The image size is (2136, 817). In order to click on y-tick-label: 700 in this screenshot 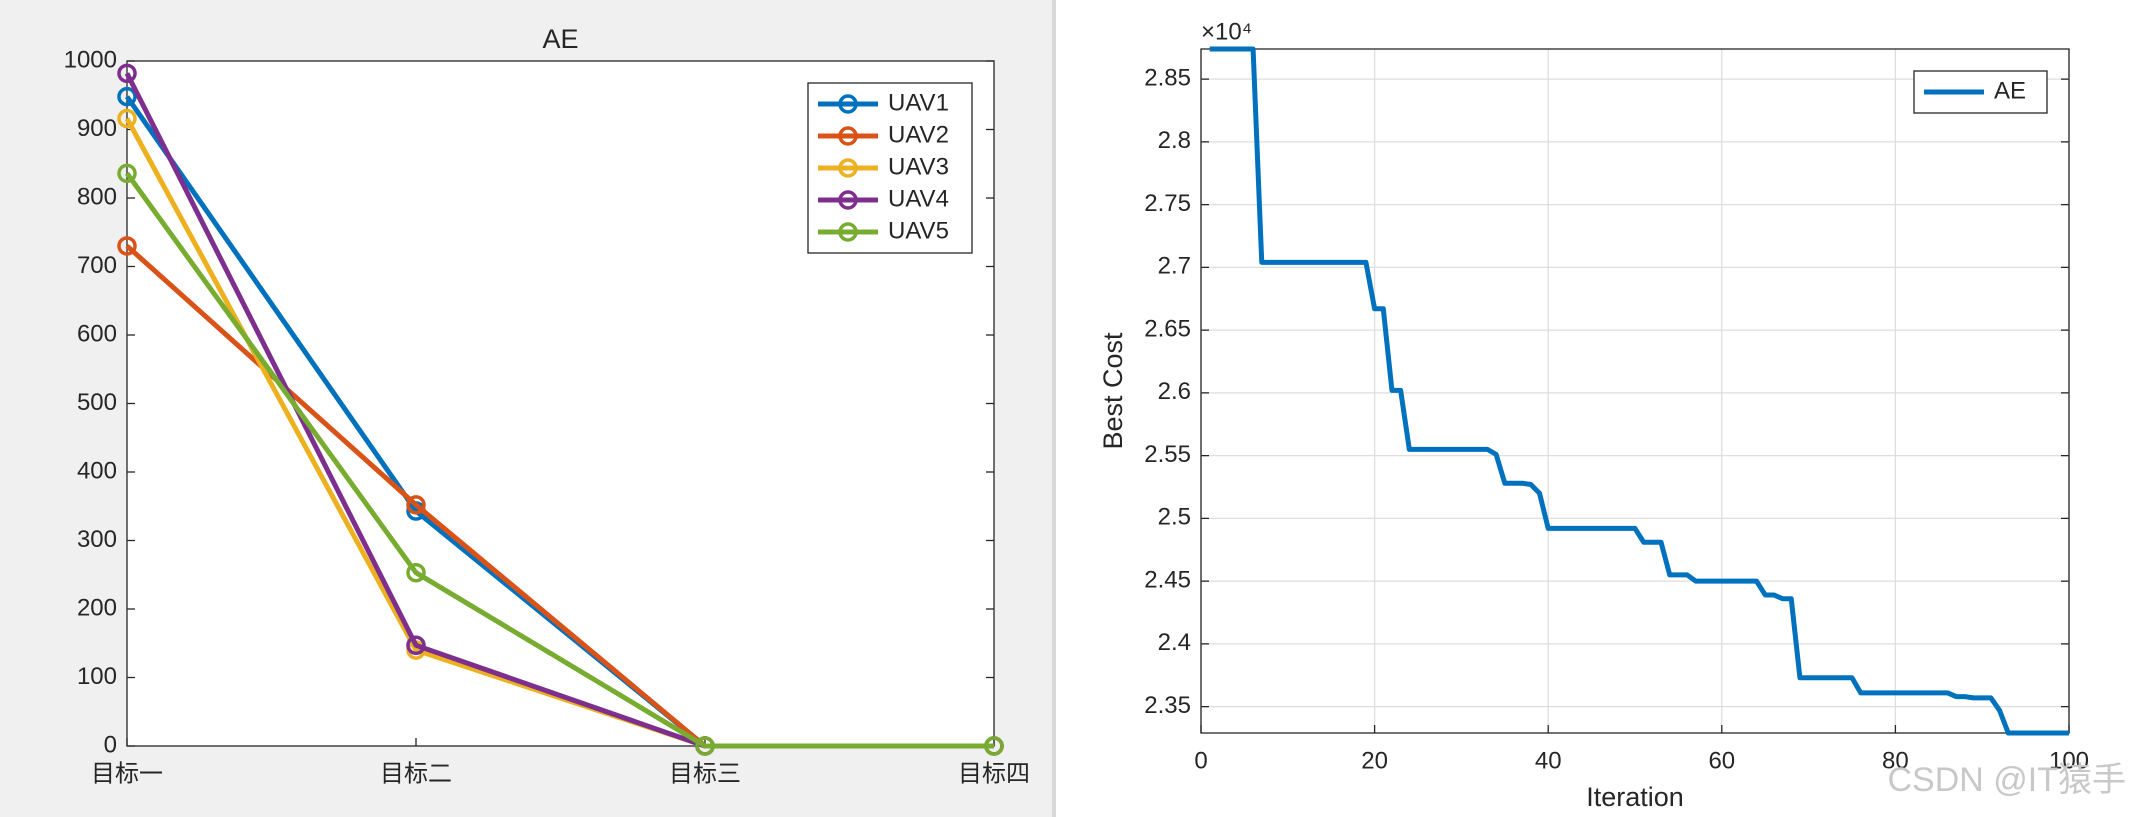, I will do `click(97, 265)`.